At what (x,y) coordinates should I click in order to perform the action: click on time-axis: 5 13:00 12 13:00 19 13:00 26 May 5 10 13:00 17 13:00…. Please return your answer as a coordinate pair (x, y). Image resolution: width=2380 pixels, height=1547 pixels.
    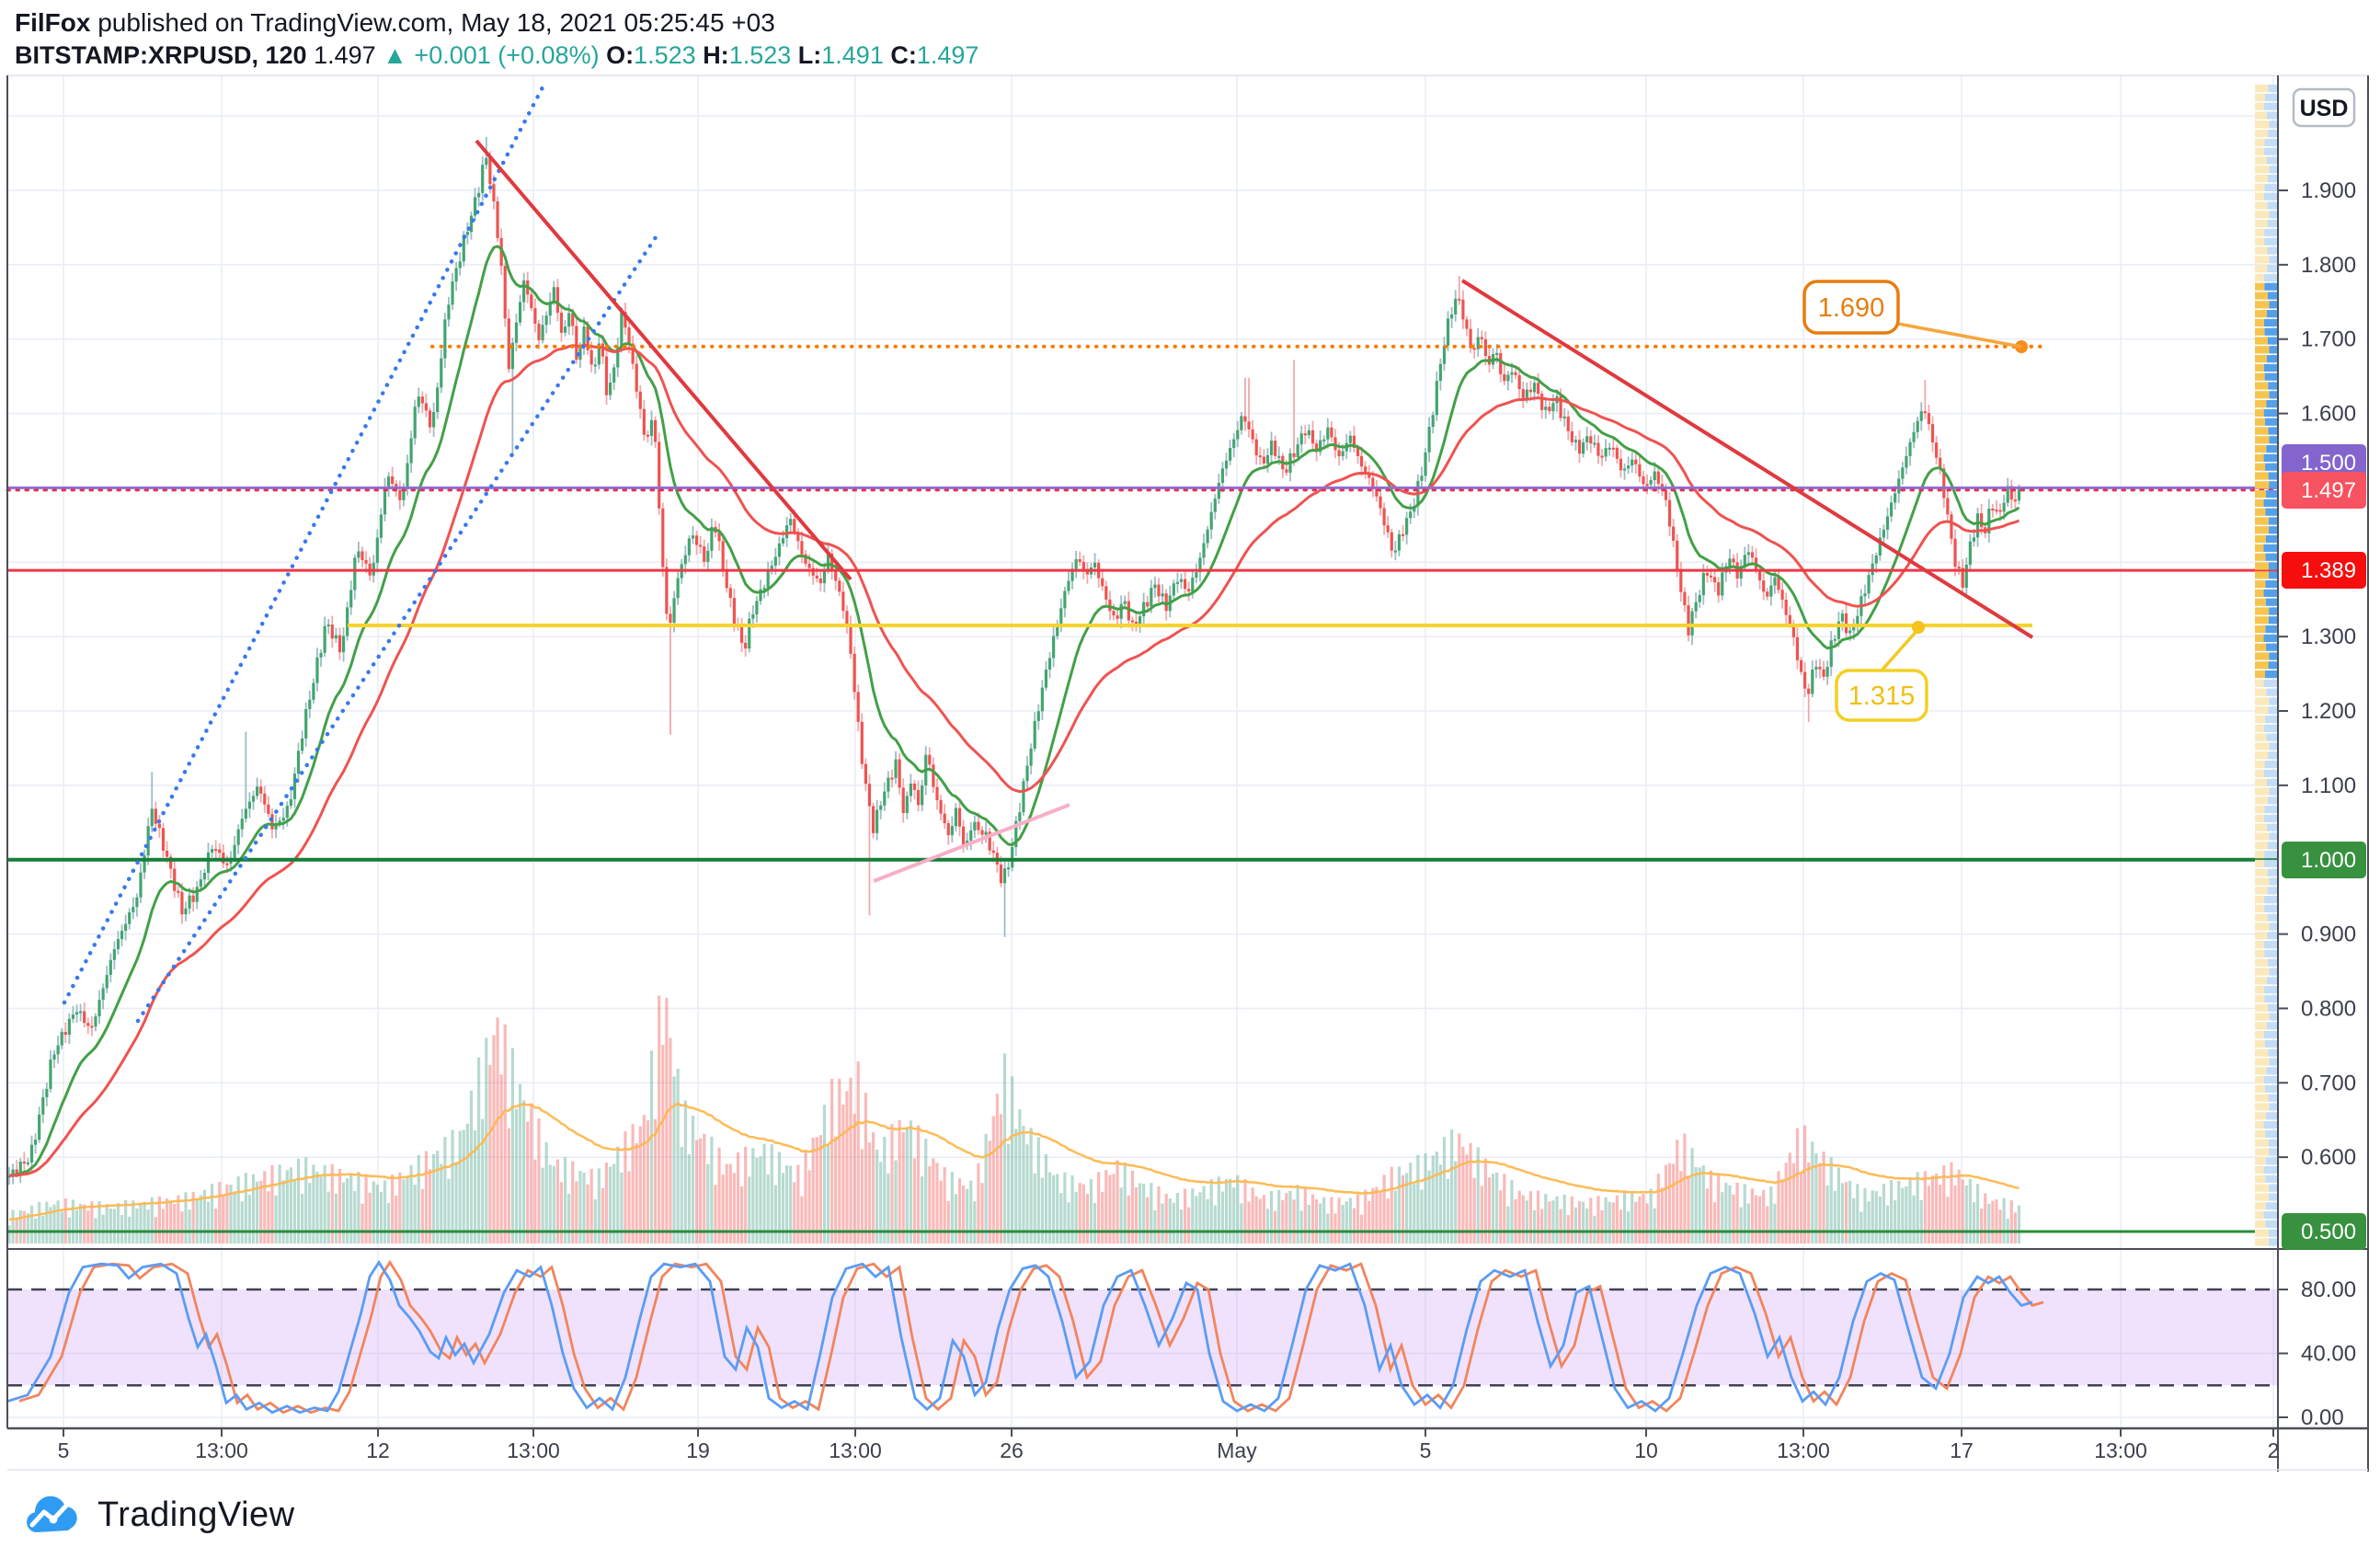
    Looking at the image, I should click on (1169, 1445).